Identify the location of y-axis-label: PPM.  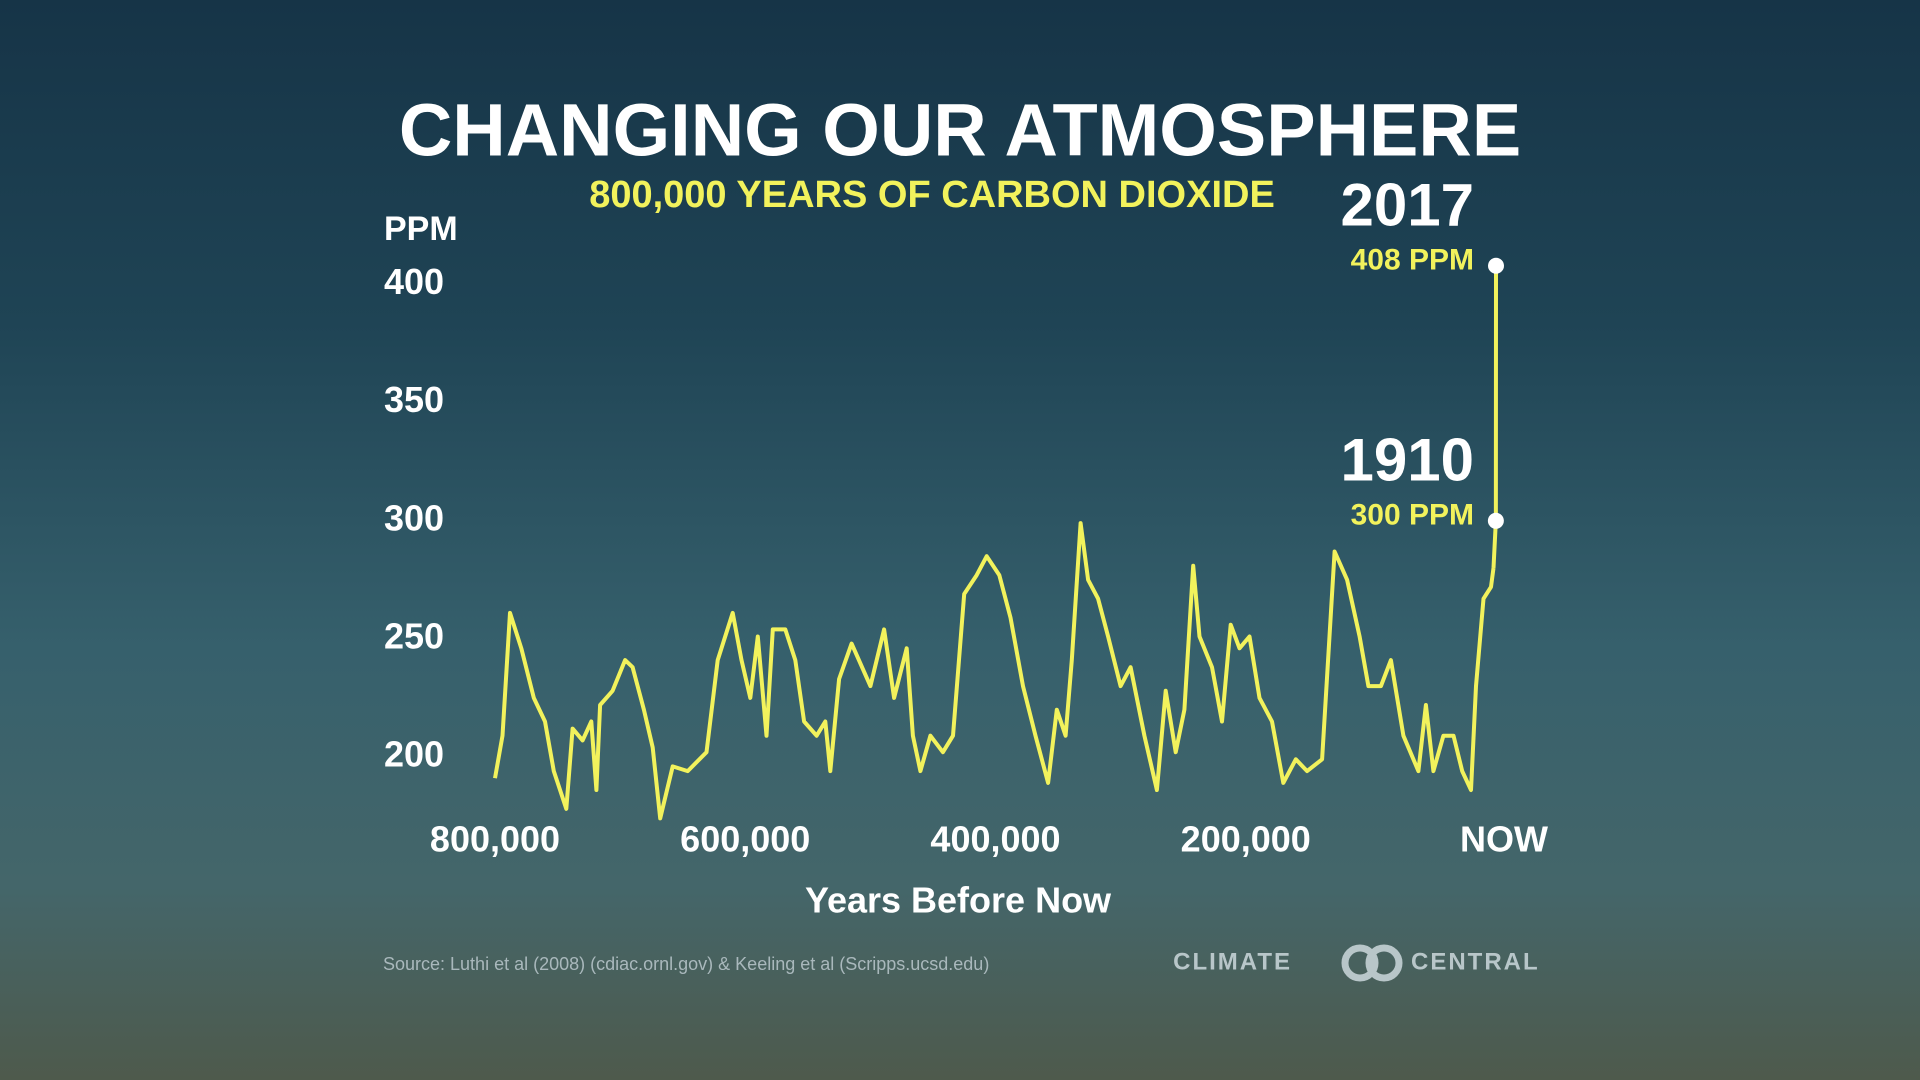
(421, 229).